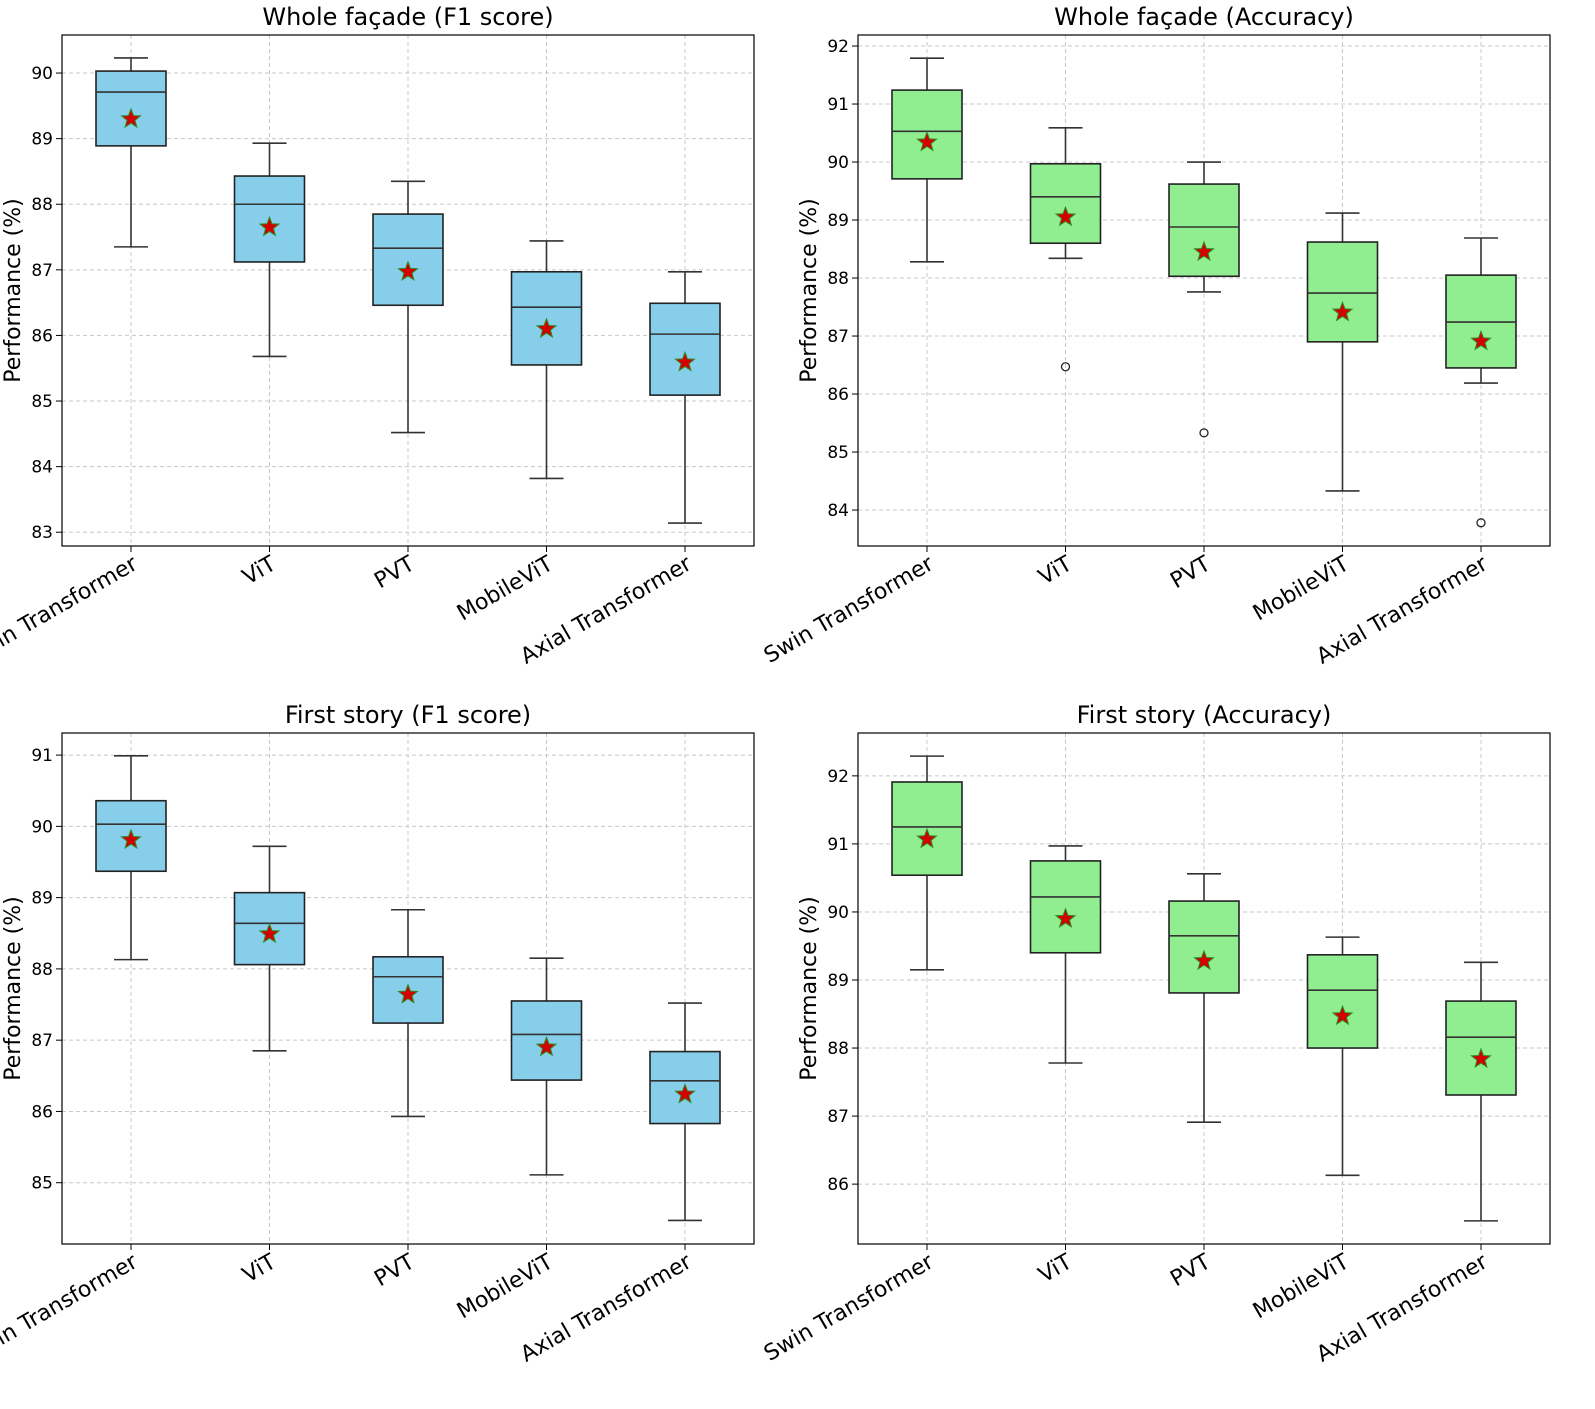  What do you see at coordinates (1204, 715) in the screenshot?
I see `chart-title: First story (Accuracy)` at bounding box center [1204, 715].